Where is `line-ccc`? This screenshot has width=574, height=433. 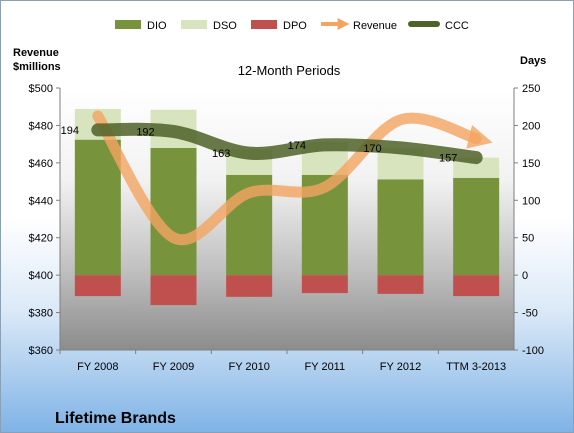 line-ccc is located at coordinates (287, 143).